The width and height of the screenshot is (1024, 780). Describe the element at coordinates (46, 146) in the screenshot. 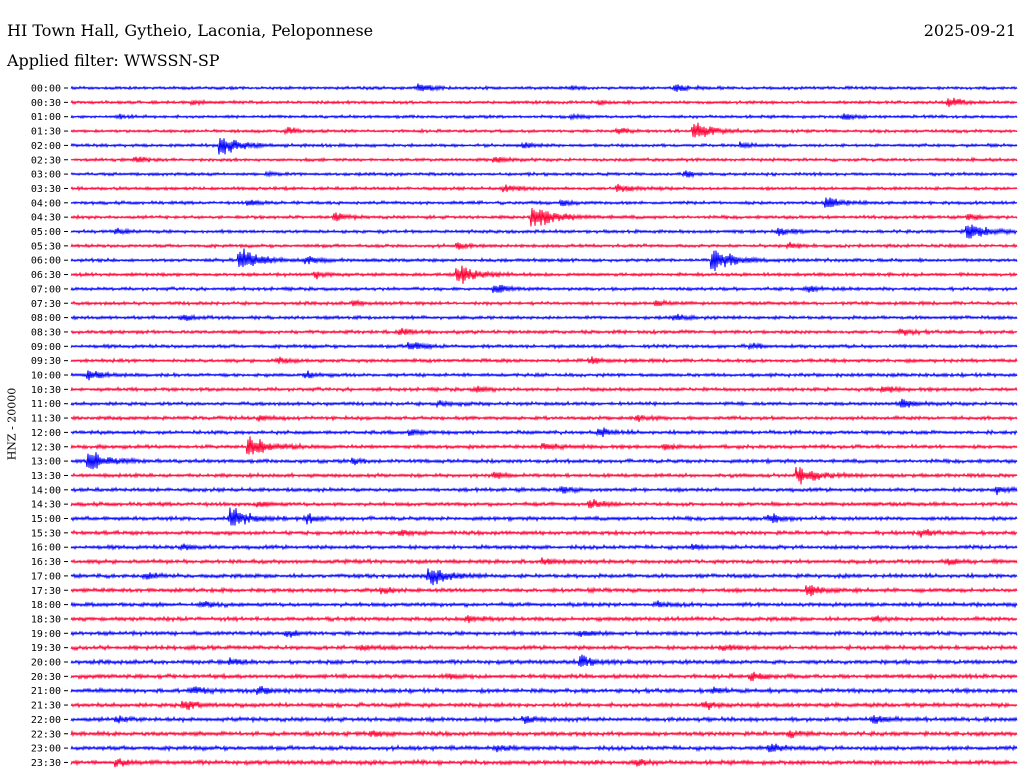

I see `time-label-0200: 02:00` at that location.